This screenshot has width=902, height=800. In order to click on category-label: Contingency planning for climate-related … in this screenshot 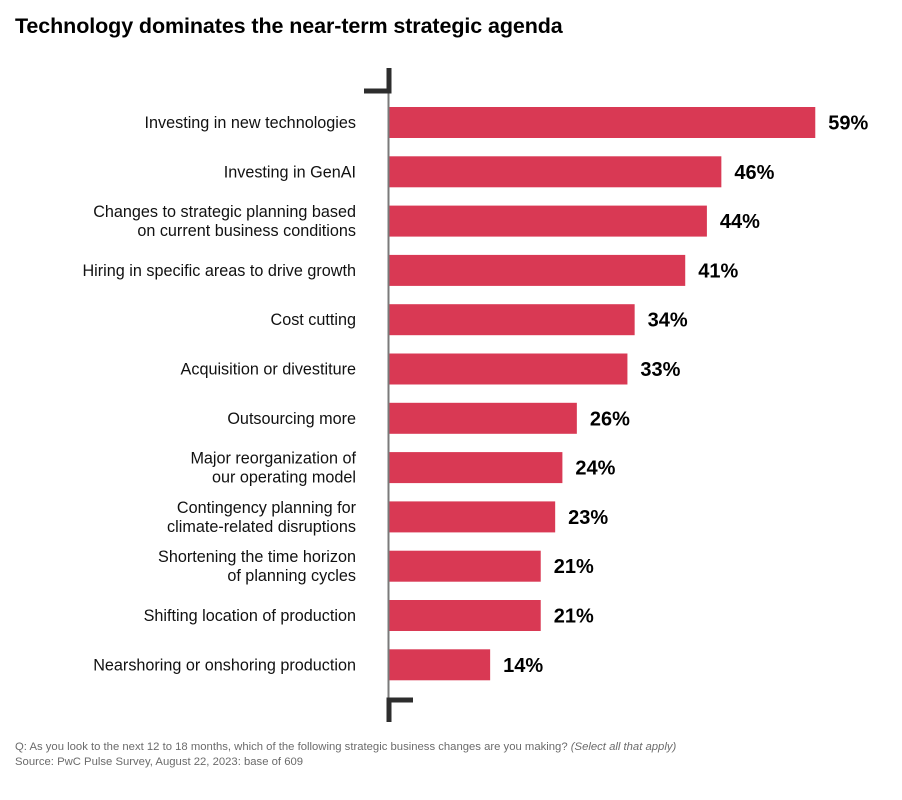, I will do `click(262, 517)`.